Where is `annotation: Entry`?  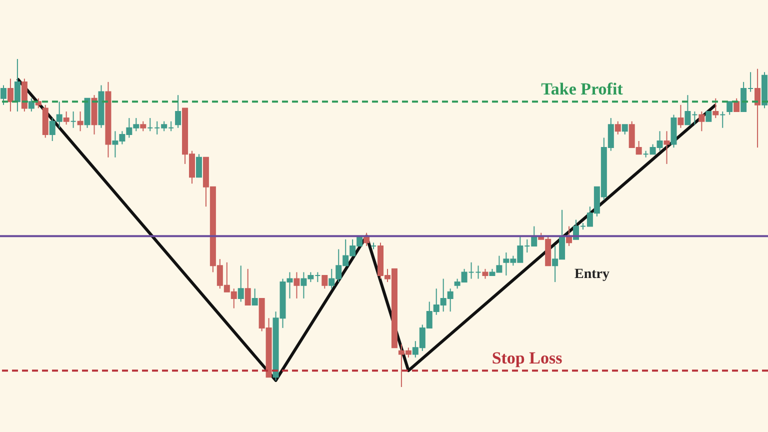
annotation: Entry is located at coordinates (592, 274).